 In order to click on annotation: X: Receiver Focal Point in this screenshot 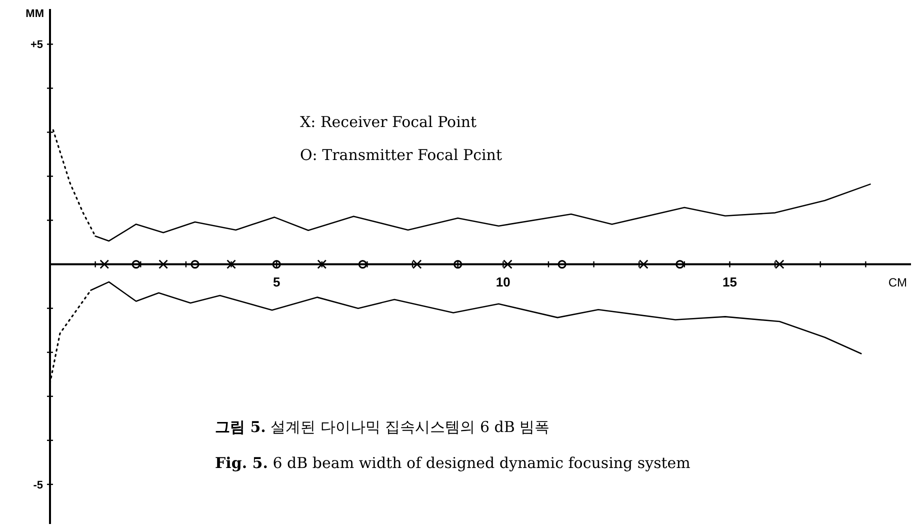, I will do `click(388, 122)`.